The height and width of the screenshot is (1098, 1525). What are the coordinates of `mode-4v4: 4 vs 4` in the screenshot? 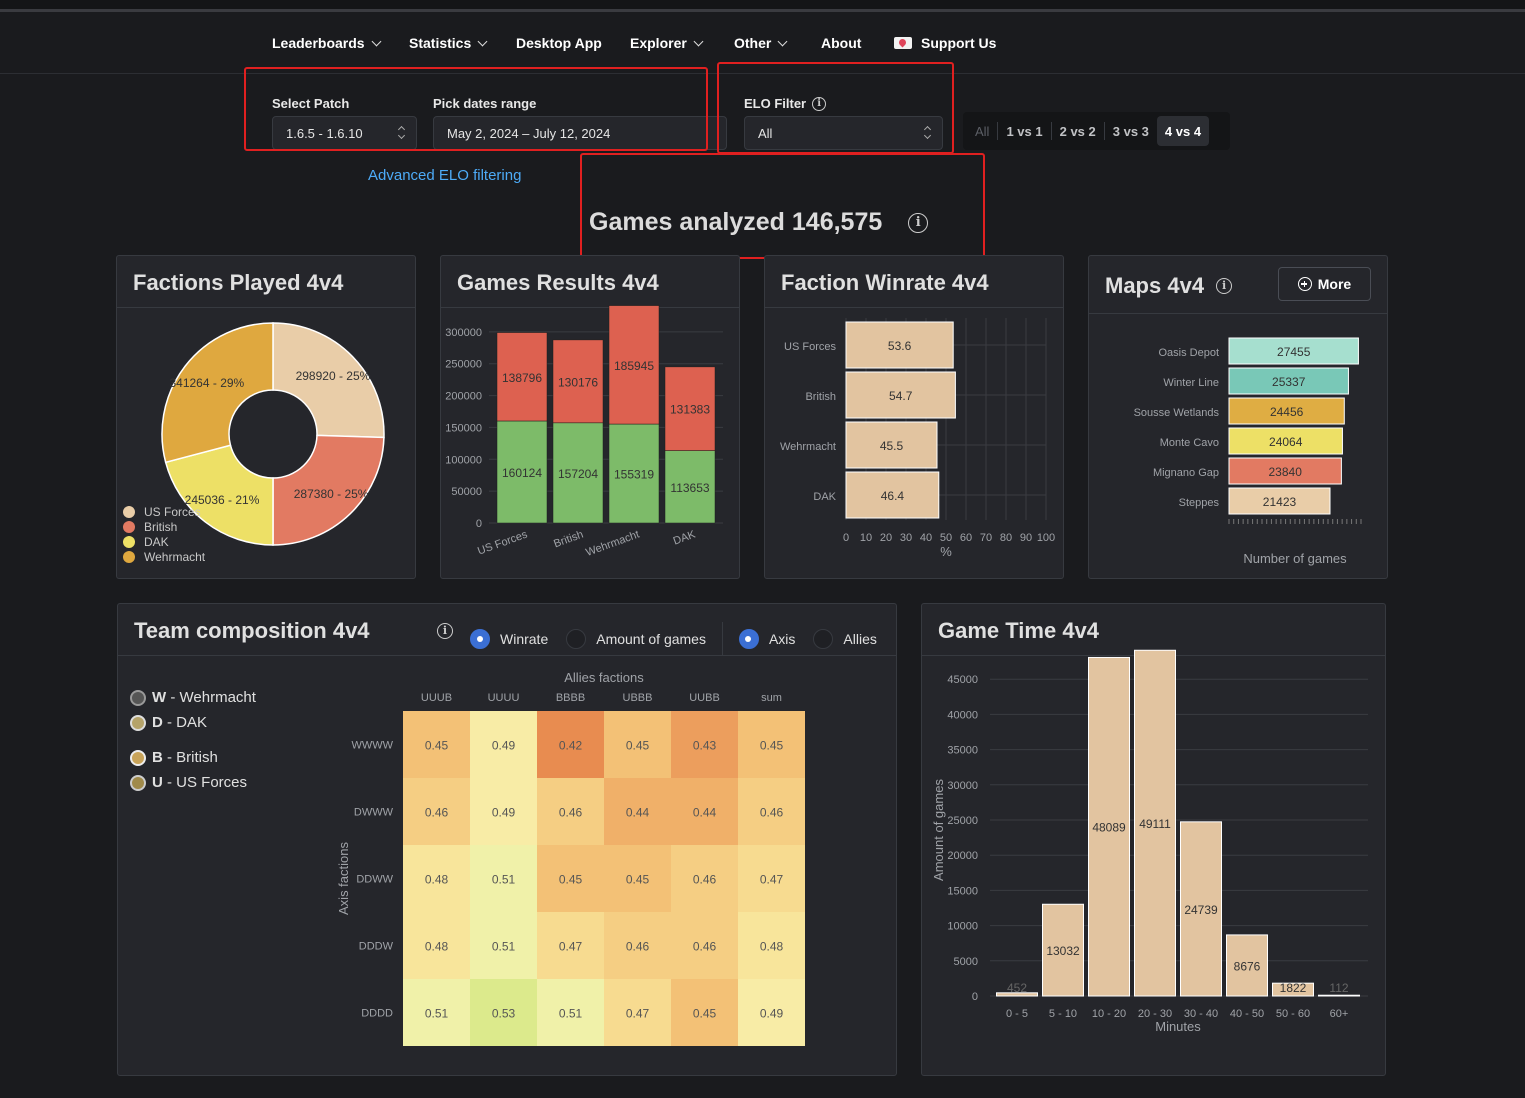 It's located at (1183, 131).